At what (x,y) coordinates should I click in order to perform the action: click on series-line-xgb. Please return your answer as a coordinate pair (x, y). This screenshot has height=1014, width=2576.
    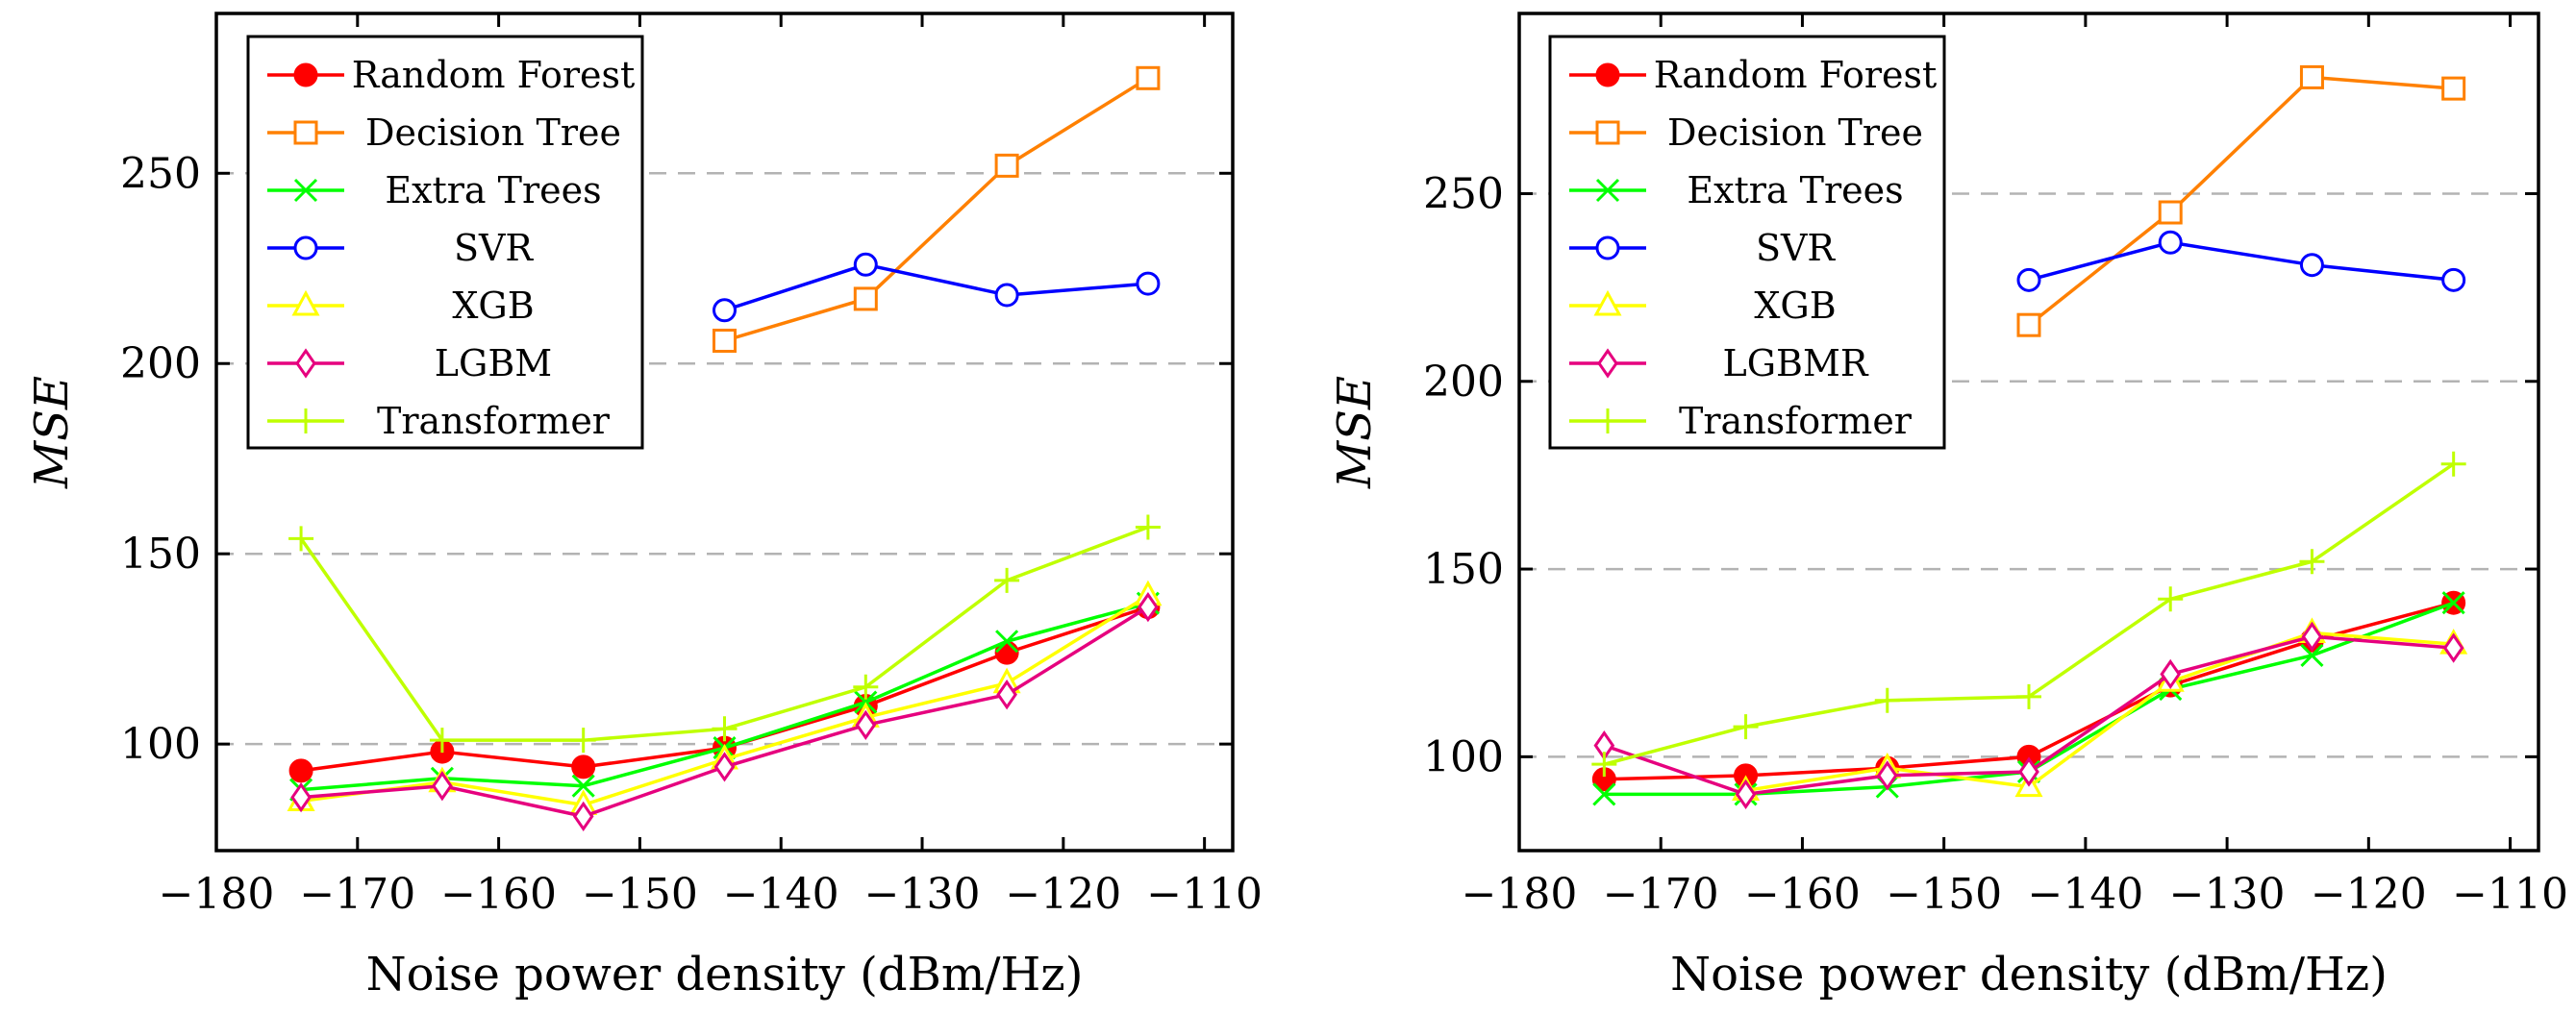
    Looking at the image, I should click on (2099, 712).